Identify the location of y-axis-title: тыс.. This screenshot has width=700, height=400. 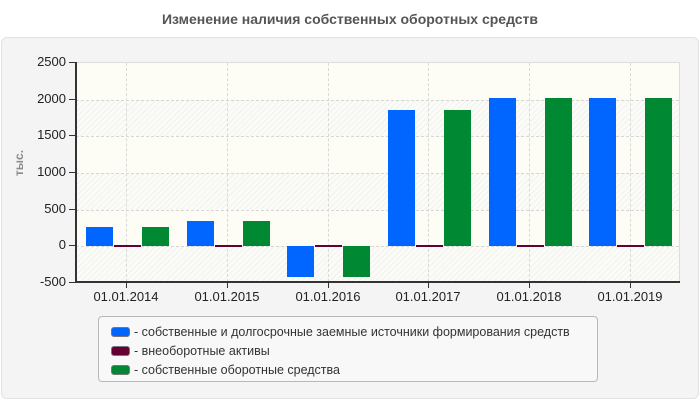
(19, 163).